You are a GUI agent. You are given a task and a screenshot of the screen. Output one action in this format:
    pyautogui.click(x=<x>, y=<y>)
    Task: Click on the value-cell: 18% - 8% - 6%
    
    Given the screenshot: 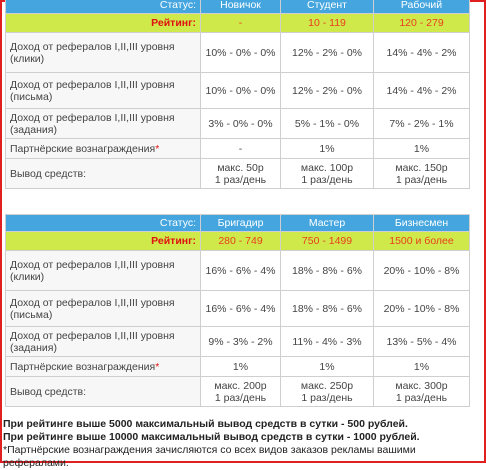 What is the action you would take?
    pyautogui.click(x=327, y=308)
    